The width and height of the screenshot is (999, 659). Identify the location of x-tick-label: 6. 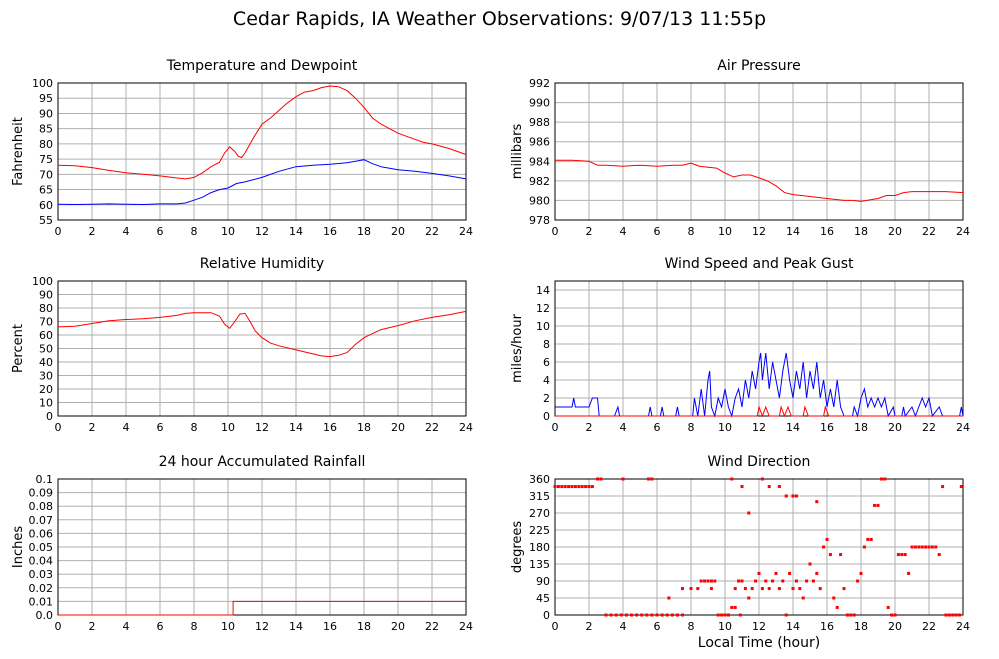
(160, 626).